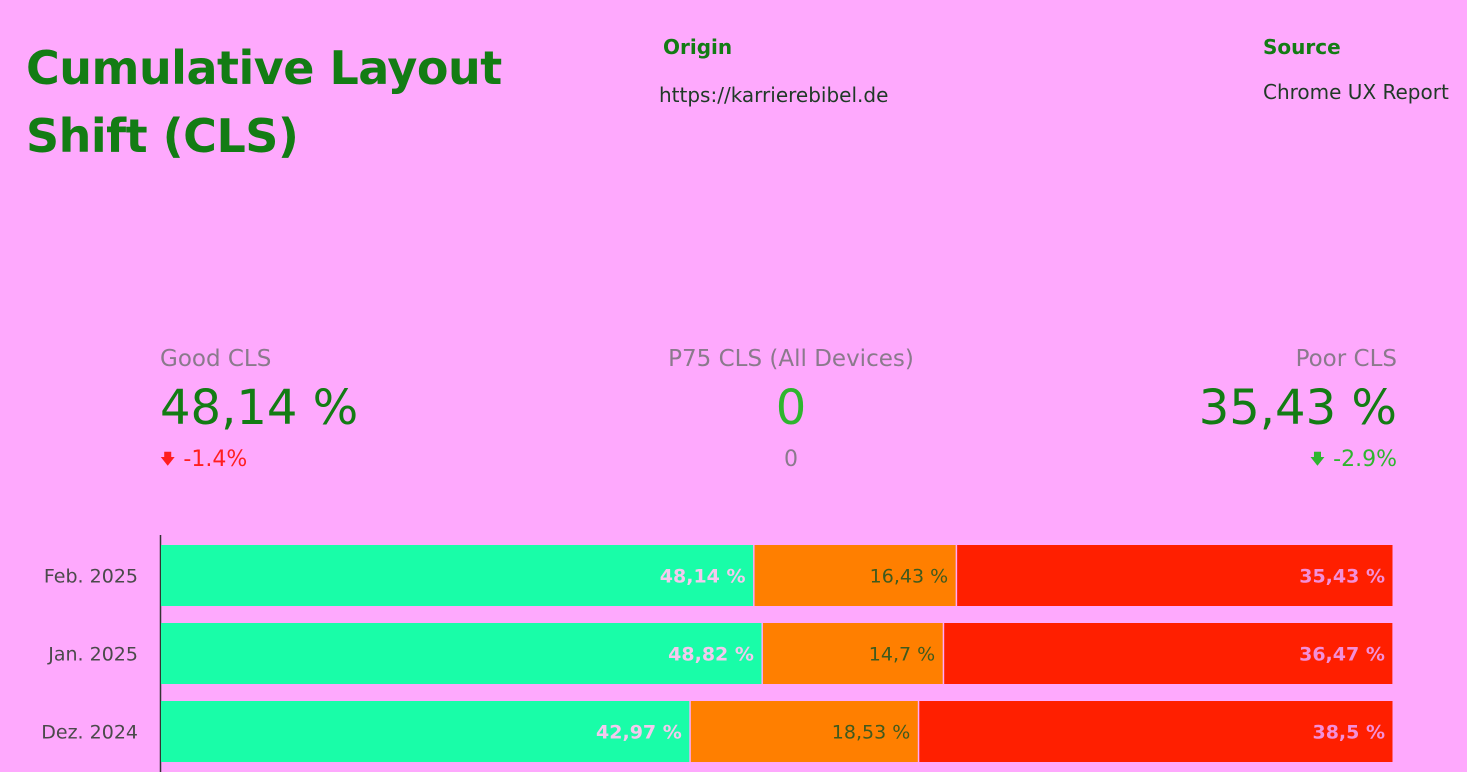 The image size is (1467, 772). Describe the element at coordinates (215, 459) in the screenshot. I see `good-cls-delta-value: -1.4%` at that location.